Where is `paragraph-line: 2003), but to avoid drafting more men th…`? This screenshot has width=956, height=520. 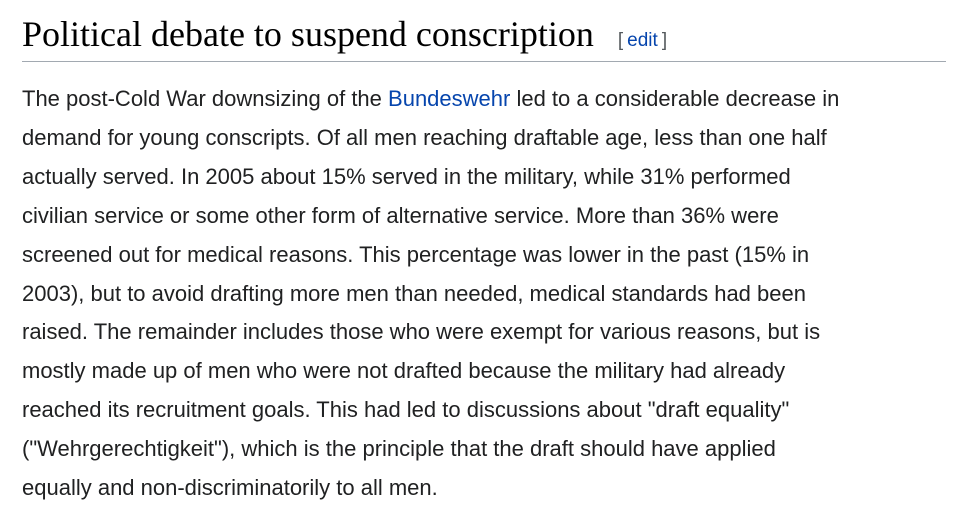
paragraph-line: 2003), but to avoid drafting more men th… is located at coordinates (414, 293).